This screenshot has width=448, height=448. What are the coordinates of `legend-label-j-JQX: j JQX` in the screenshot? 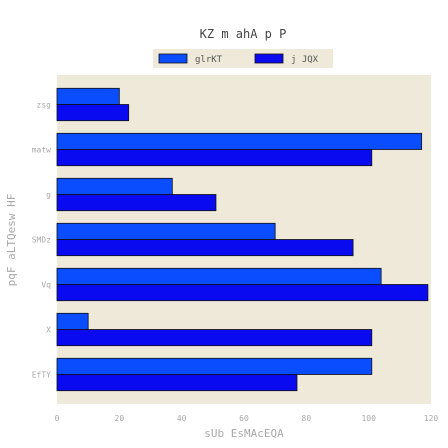 It's located at (305, 60).